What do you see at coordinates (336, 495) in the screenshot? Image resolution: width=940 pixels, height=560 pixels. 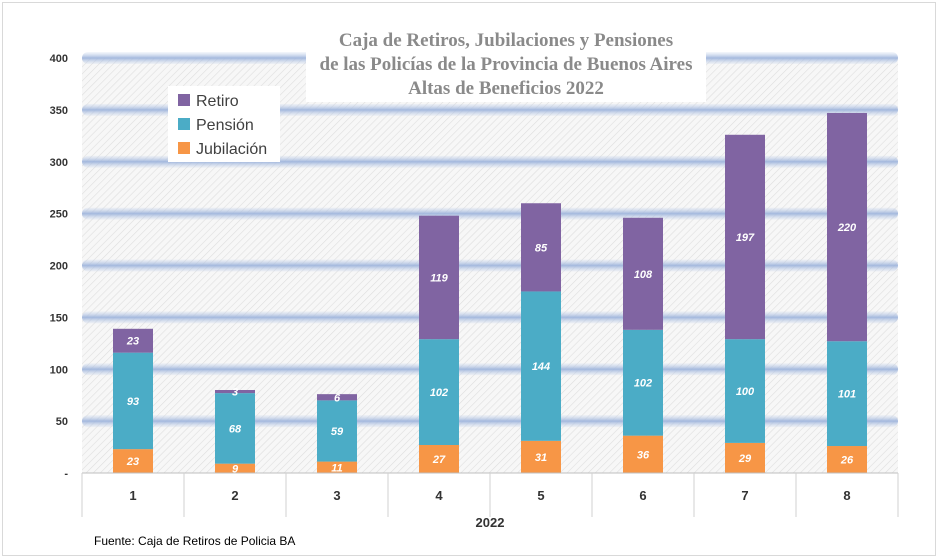 I see `x-tick-label-3: 3` at bounding box center [336, 495].